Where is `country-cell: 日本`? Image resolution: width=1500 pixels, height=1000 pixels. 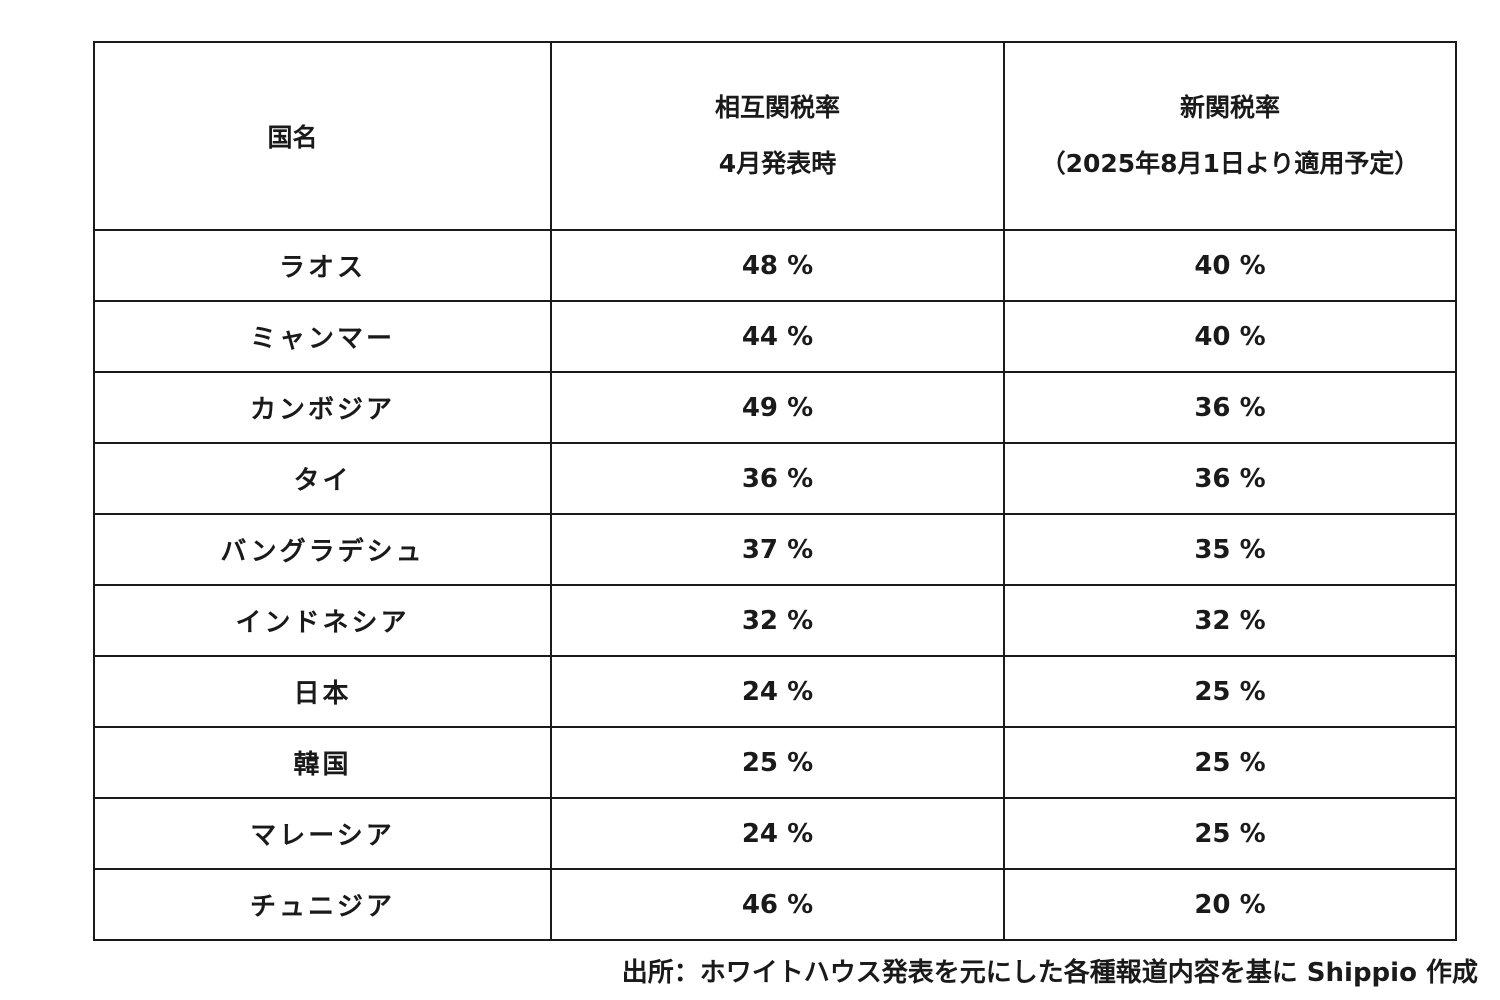
country-cell: 日本 is located at coordinates (322, 691).